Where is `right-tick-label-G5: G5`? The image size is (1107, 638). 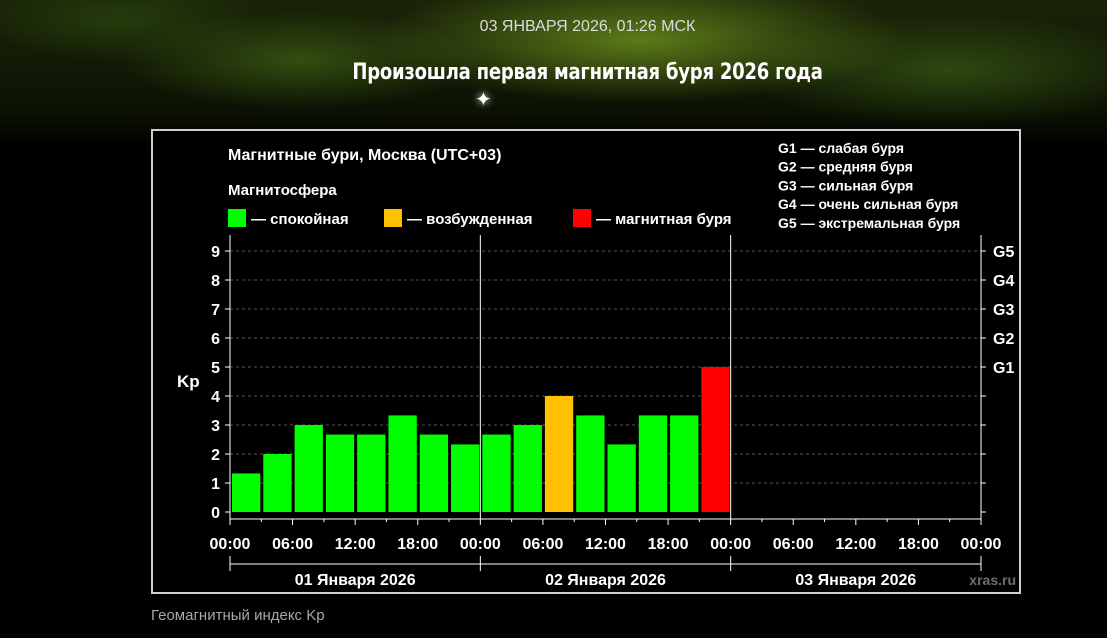 right-tick-label-G5: G5 is located at coordinates (1003, 252).